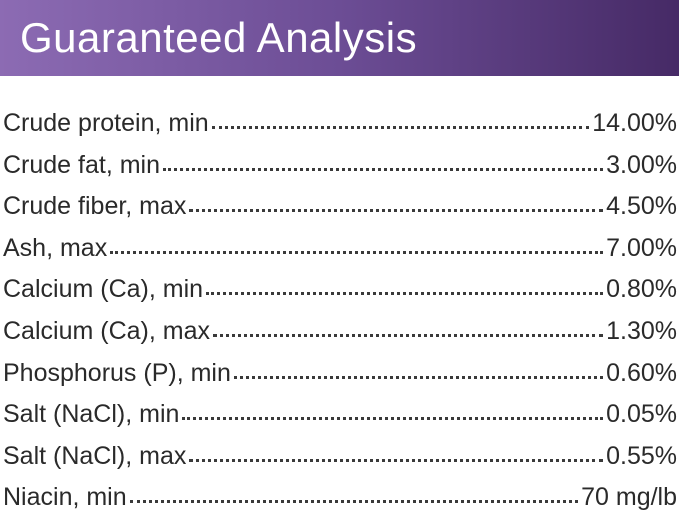 The width and height of the screenshot is (679, 525). What do you see at coordinates (95, 455) in the screenshot?
I see `nutrient-label: Salt (NaCl), max` at bounding box center [95, 455].